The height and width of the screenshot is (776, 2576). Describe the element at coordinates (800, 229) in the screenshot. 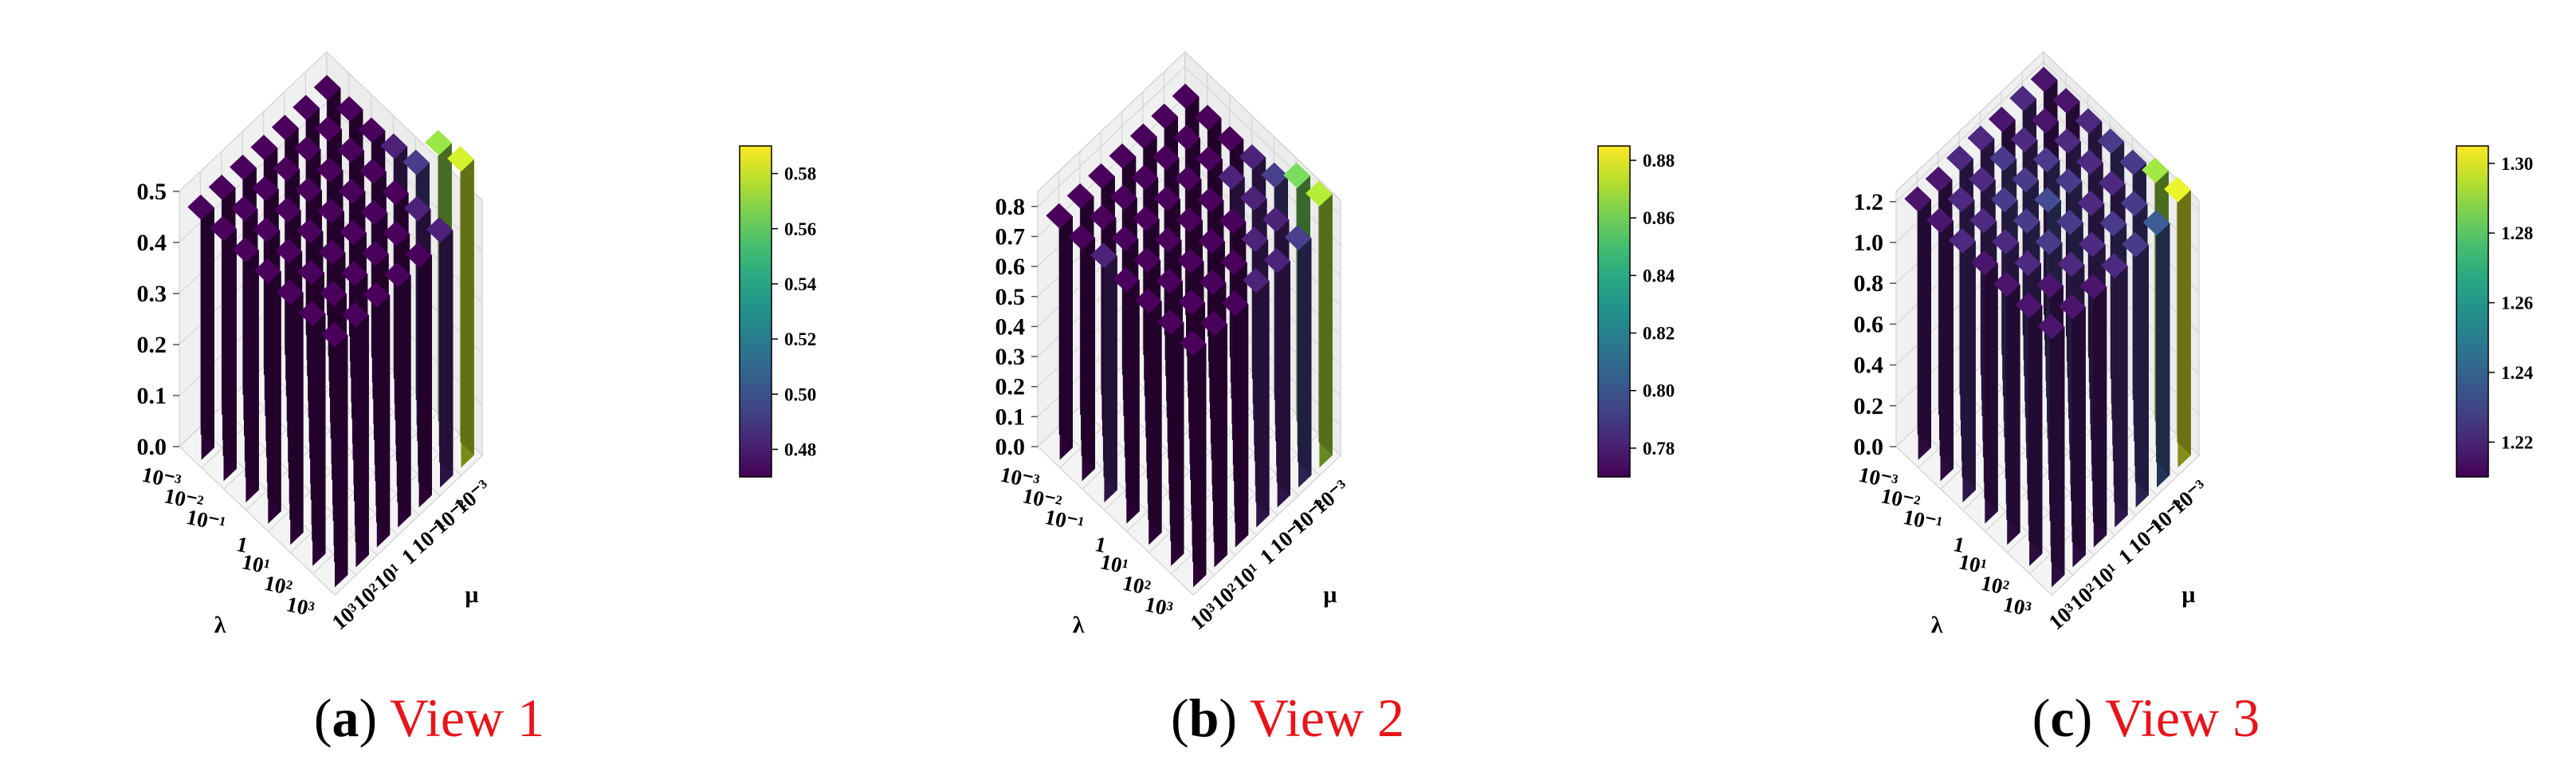

I see `colorbar-tick-label: 0.56` at that location.